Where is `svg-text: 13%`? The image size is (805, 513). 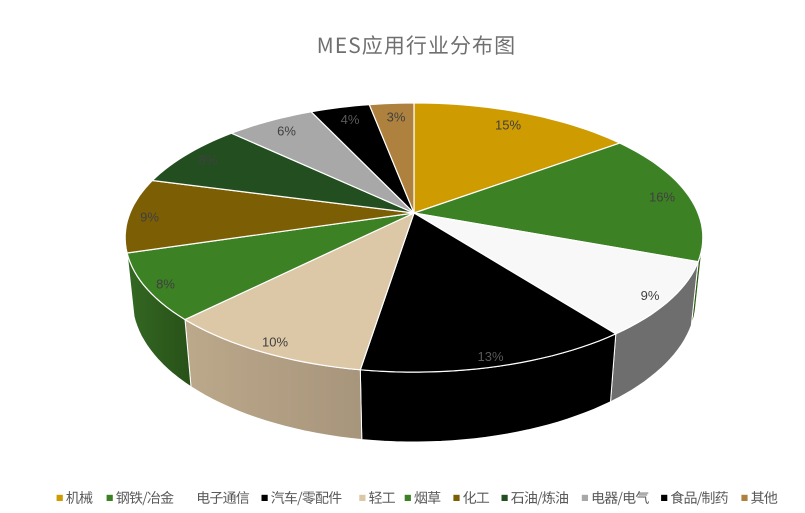
svg-text: 13% is located at coordinates (490, 356).